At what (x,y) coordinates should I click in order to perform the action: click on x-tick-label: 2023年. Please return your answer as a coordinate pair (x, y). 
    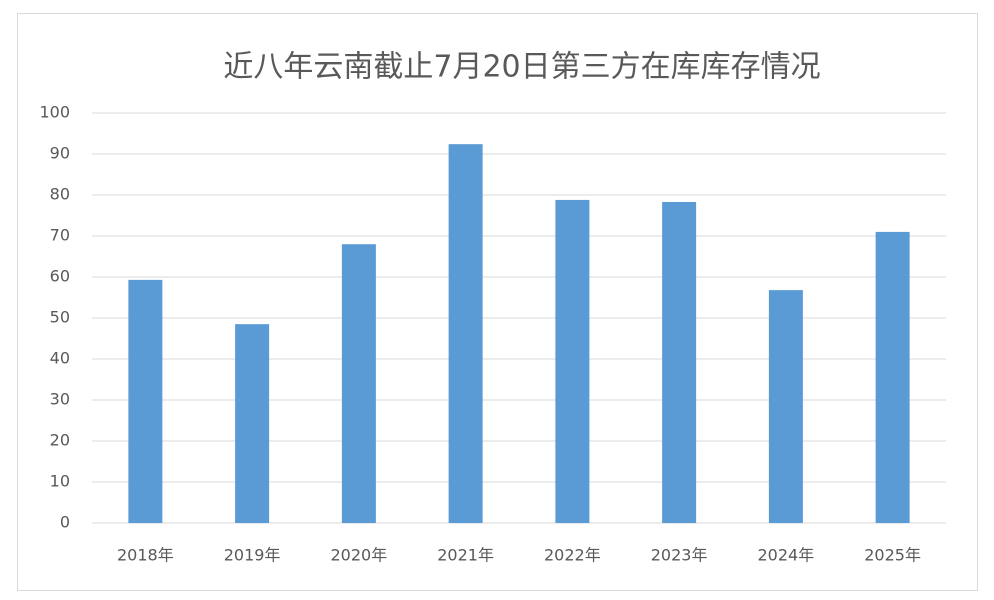
    Looking at the image, I should click on (679, 555).